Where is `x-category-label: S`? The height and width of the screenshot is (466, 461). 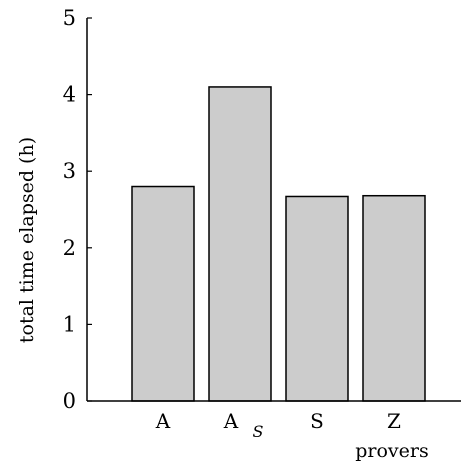
x-category-label: S is located at coordinates (317, 421).